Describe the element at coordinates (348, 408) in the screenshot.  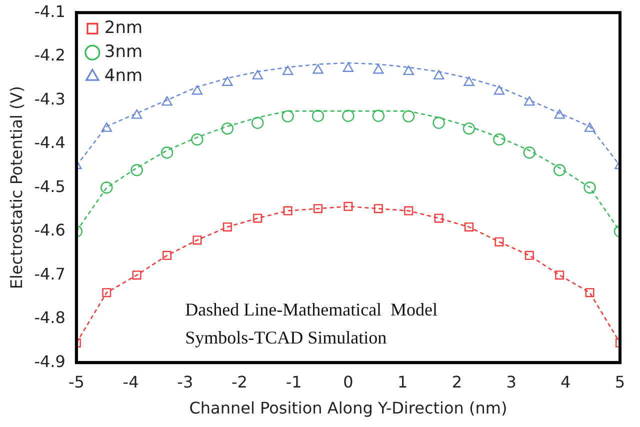
I see `x-axis-title: Channel Position Along Y-Direction (nm)` at that location.